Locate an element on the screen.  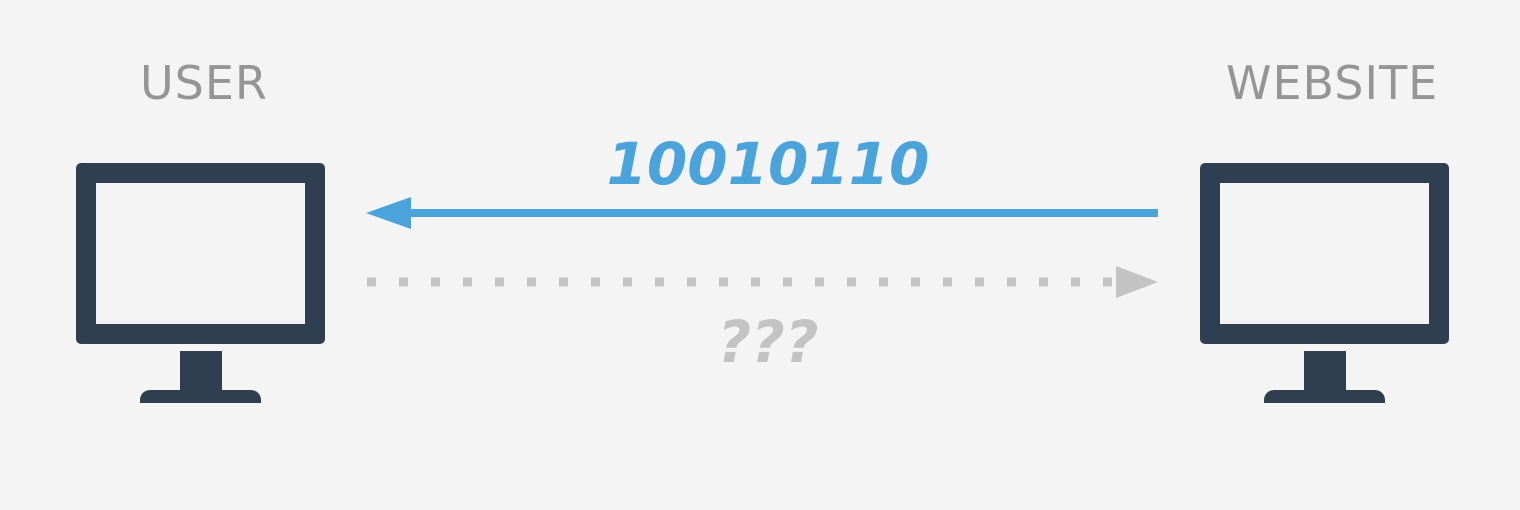
request-arrowhead is located at coordinates (1137, 282).